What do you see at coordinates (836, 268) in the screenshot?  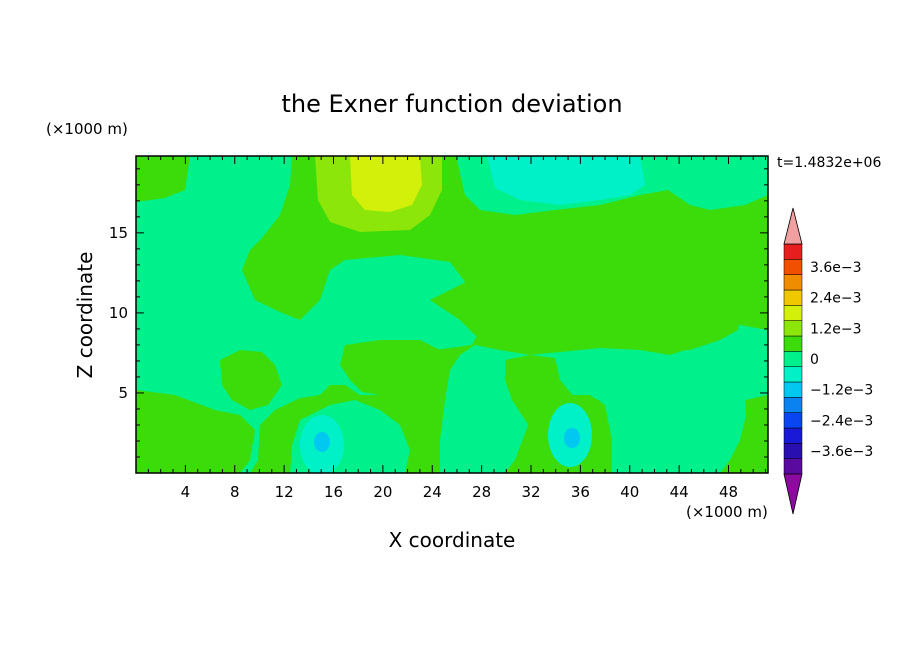 I see `colorbar-label: 3.6e−3` at bounding box center [836, 268].